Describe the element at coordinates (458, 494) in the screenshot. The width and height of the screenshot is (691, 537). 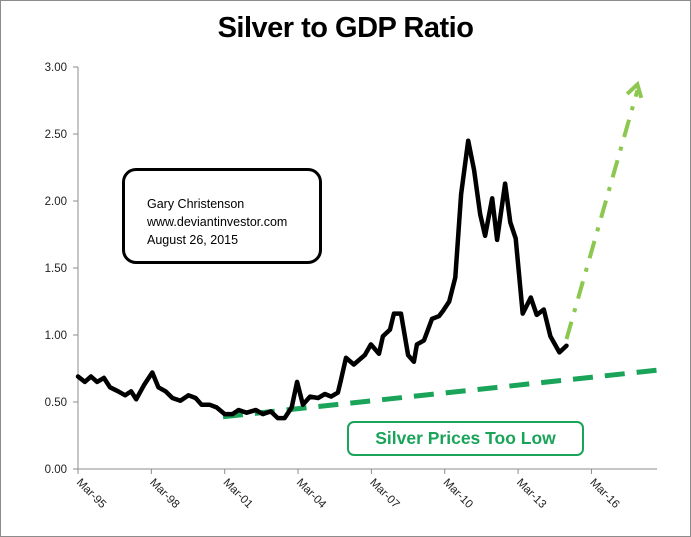
I see `x-tick-label: Mar-10` at that location.